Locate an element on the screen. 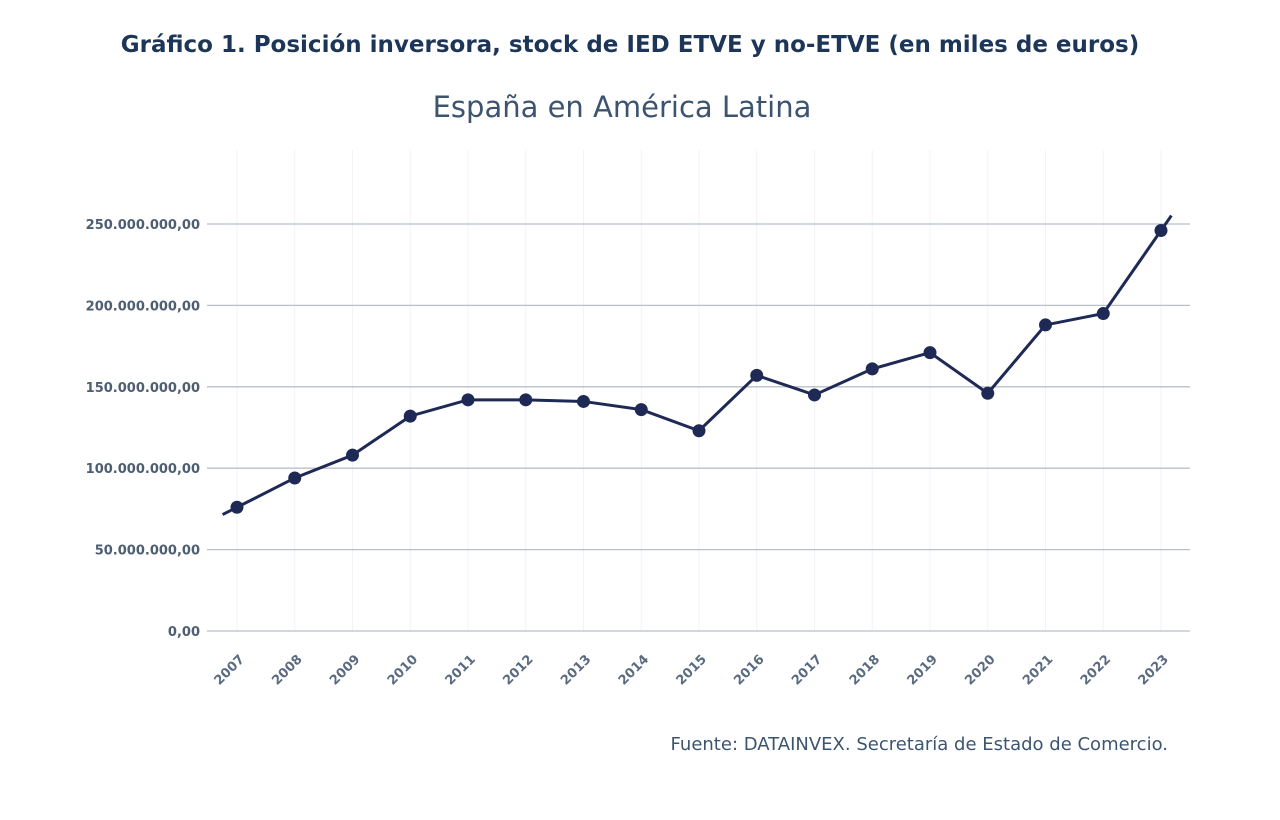 This screenshot has height=820, width=1280. x-tick-label: 2009 is located at coordinates (345, 670).